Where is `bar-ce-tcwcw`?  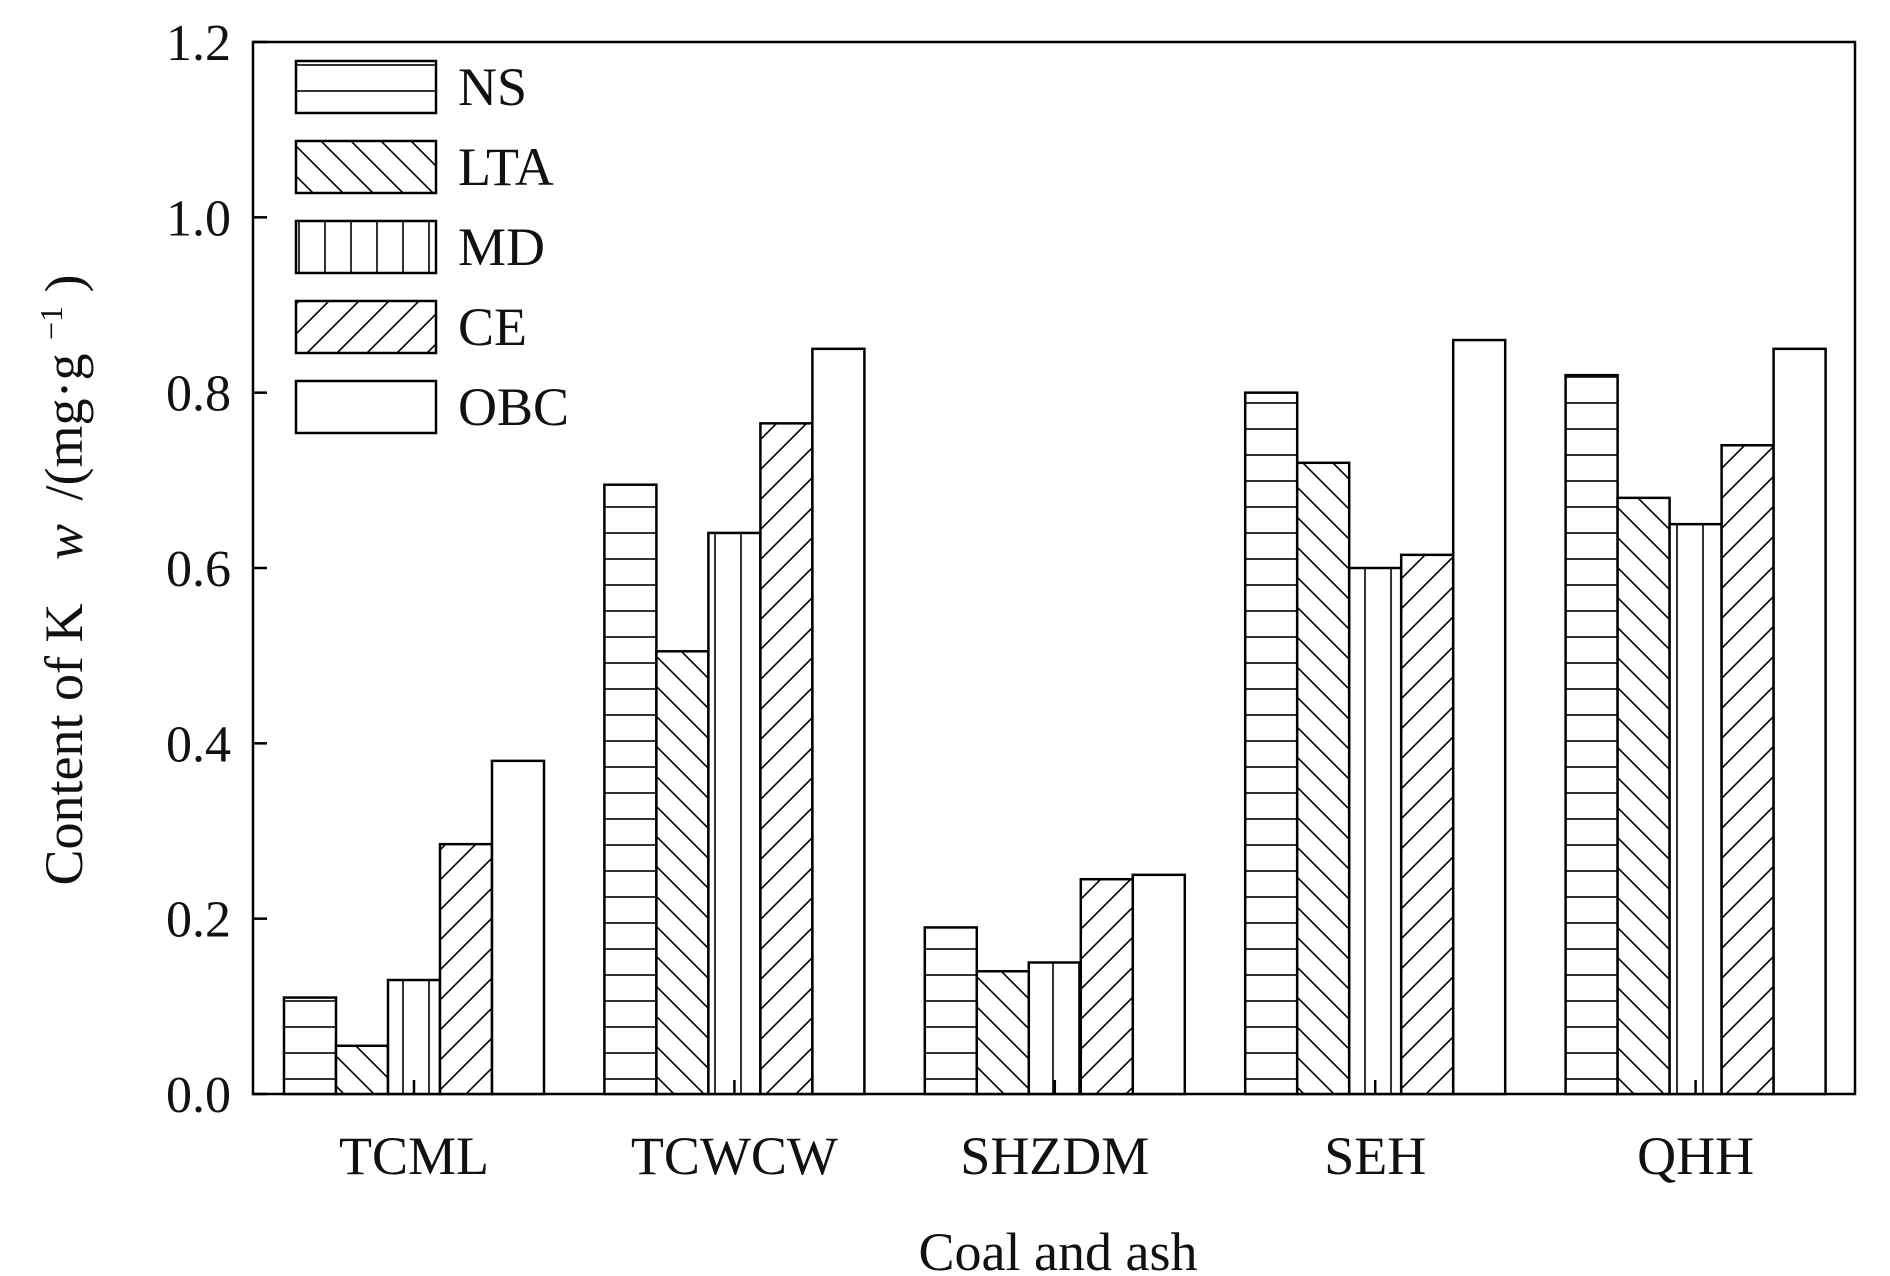
bar-ce-tcwcw is located at coordinates (786, 759).